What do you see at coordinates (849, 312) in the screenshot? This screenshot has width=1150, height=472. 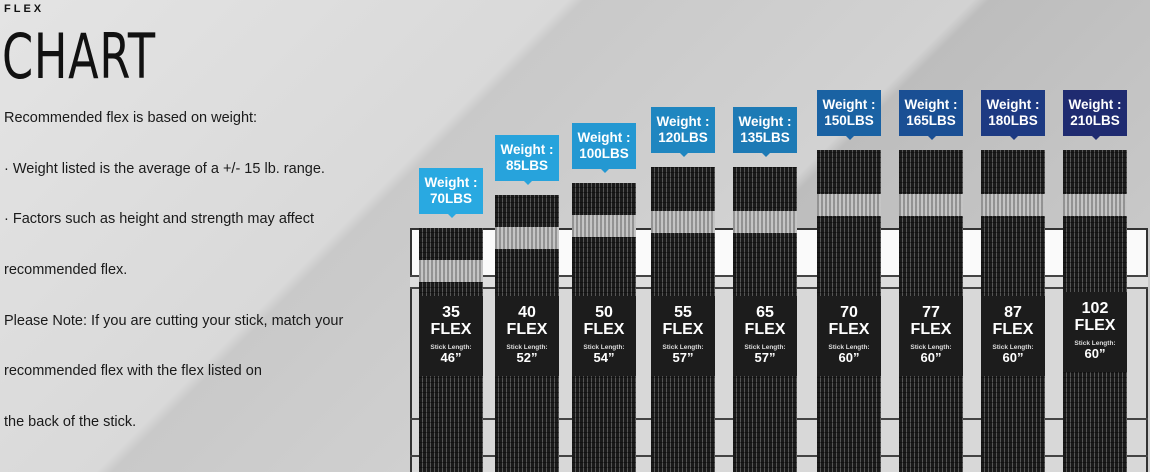 I see `flex-value: 70` at bounding box center [849, 312].